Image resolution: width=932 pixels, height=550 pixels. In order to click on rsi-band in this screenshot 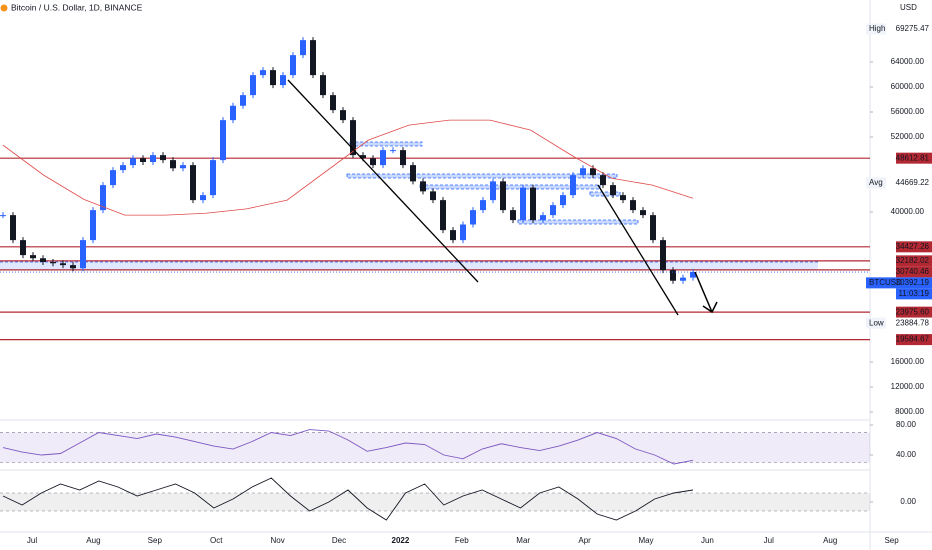, I will do `click(435, 447)`.